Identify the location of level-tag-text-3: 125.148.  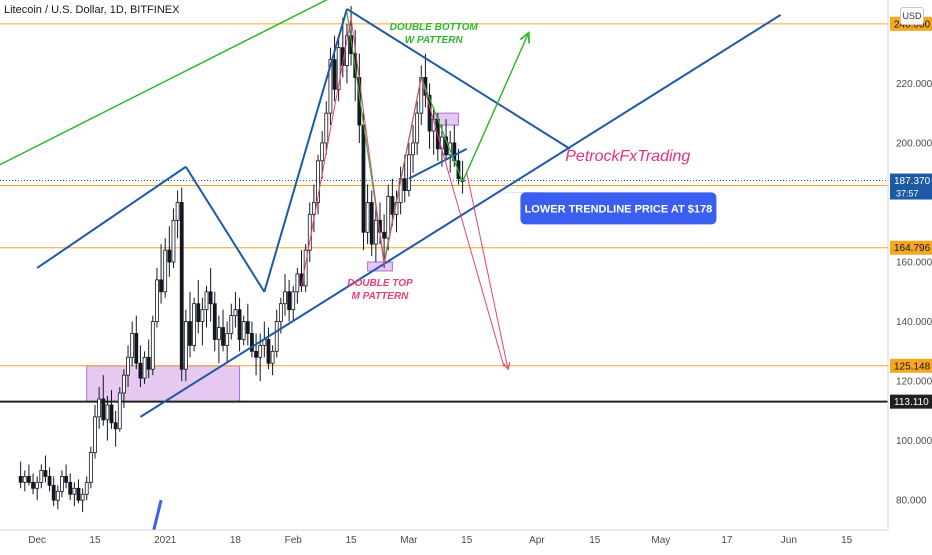
(912, 366).